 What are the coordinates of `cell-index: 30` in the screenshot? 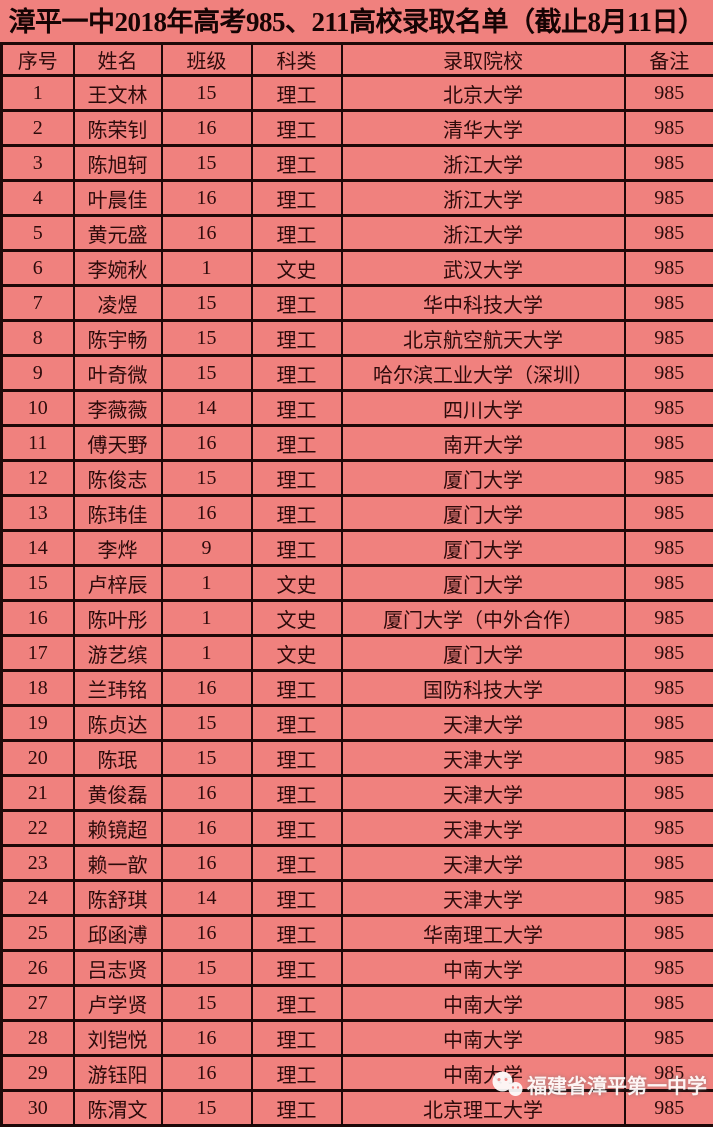 It's located at (38, 1108).